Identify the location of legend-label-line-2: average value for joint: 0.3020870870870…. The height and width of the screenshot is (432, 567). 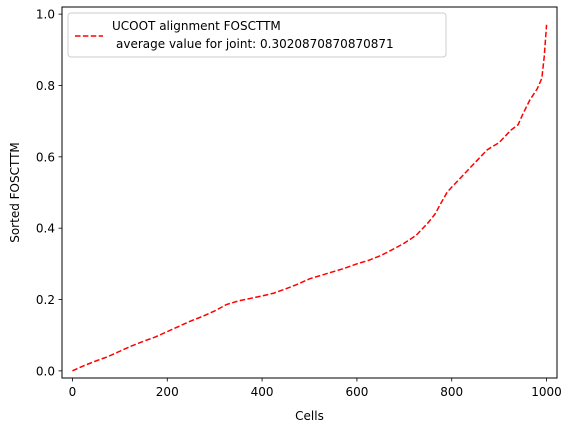
(255, 44).